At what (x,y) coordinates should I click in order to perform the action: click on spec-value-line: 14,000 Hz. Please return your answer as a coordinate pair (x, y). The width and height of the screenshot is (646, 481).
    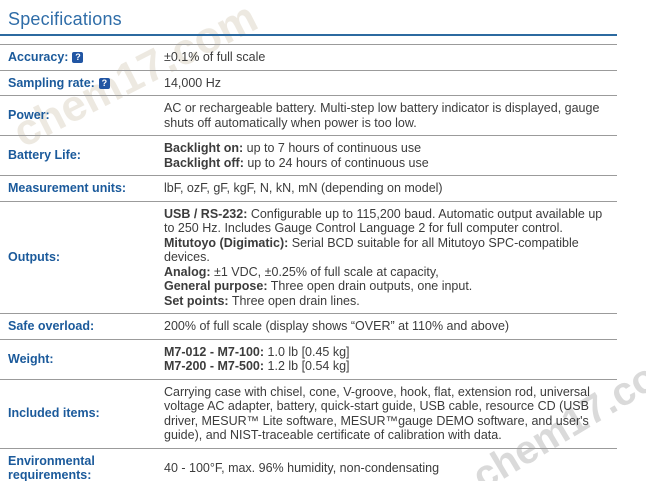
    Looking at the image, I should click on (192, 82).